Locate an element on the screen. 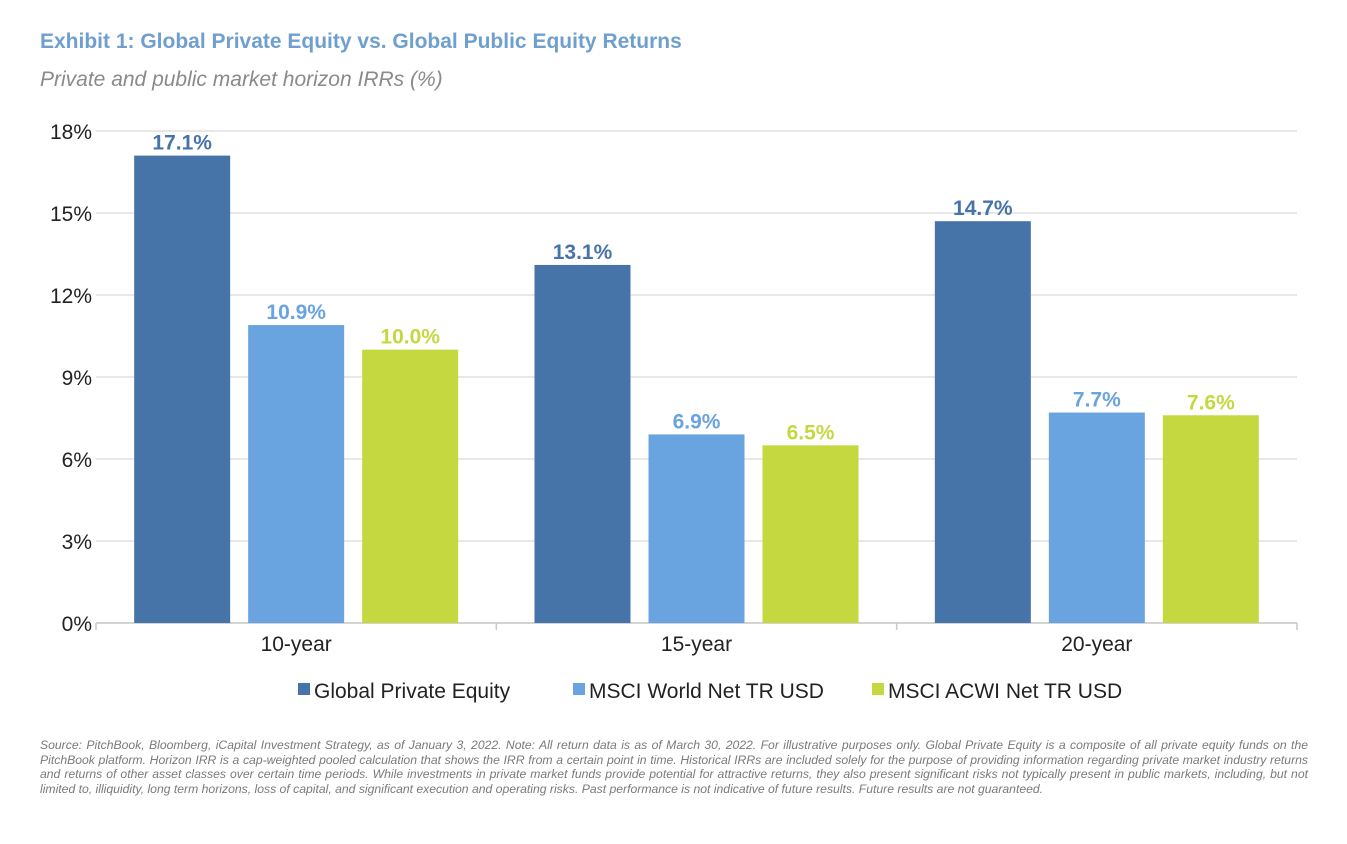 The height and width of the screenshot is (844, 1347). y-tick-label: 3% is located at coordinates (77, 542).